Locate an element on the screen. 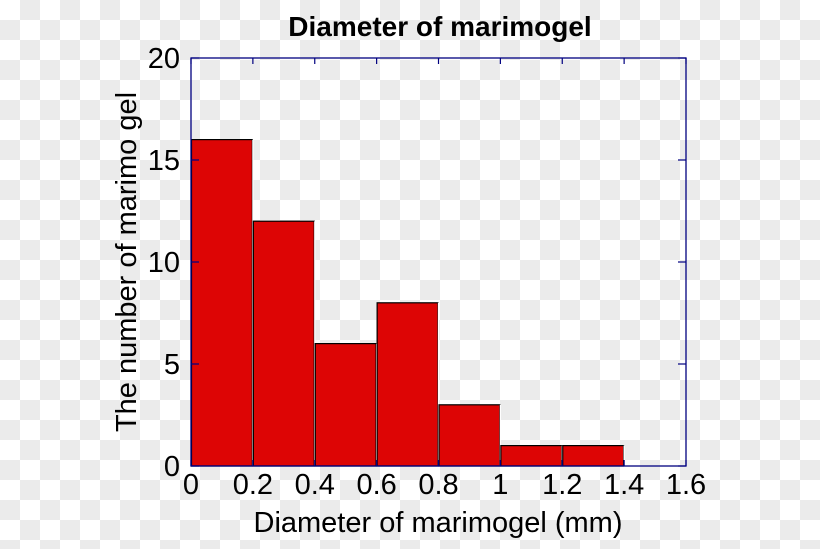 Image resolution: width=820 pixels, height=549 pixels. y-axis-label: The number of marimo gel is located at coordinates (127, 262).